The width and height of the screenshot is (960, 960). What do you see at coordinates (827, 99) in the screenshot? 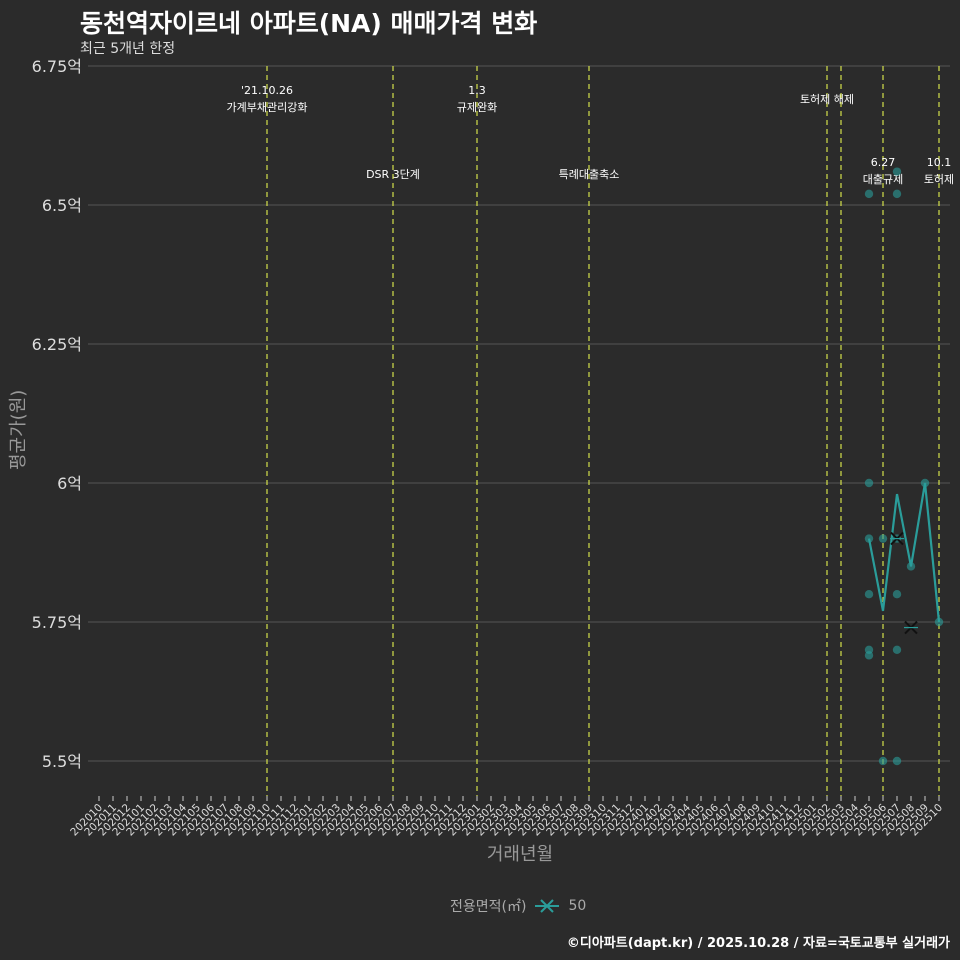
I see `event-annotation-label: 토허제 해제` at bounding box center [827, 99].